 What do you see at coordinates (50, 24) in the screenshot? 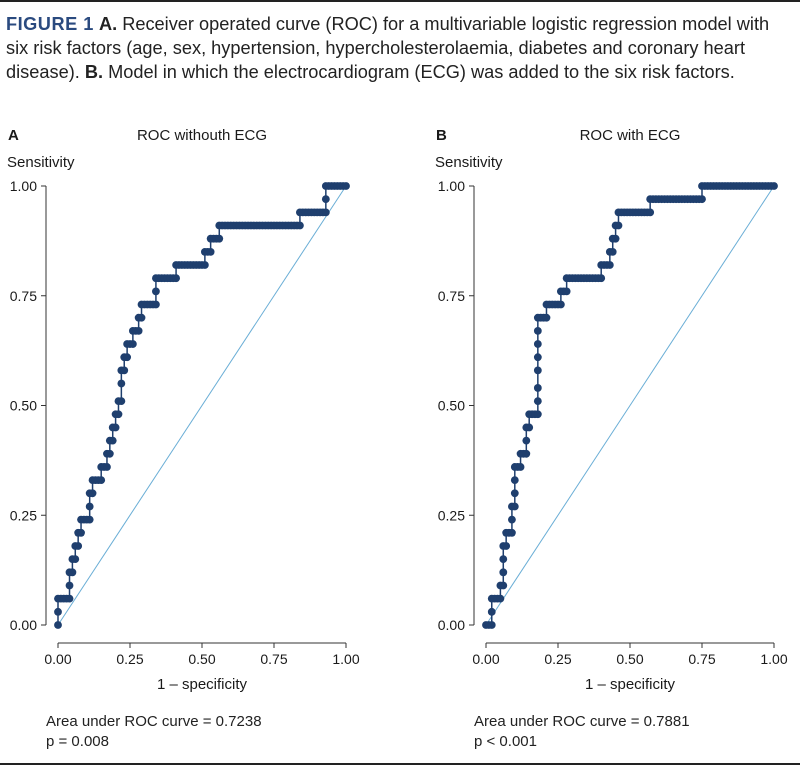
I see `figure-label: FIGURE 1` at bounding box center [50, 24].